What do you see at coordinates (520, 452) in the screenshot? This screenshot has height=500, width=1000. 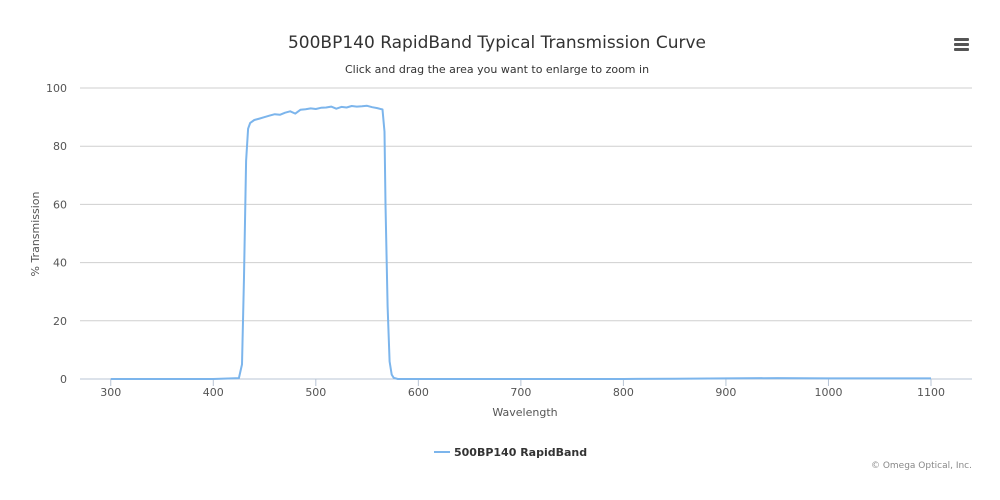 I see `legend-label: 500BP140 RapidBand` at bounding box center [520, 452].